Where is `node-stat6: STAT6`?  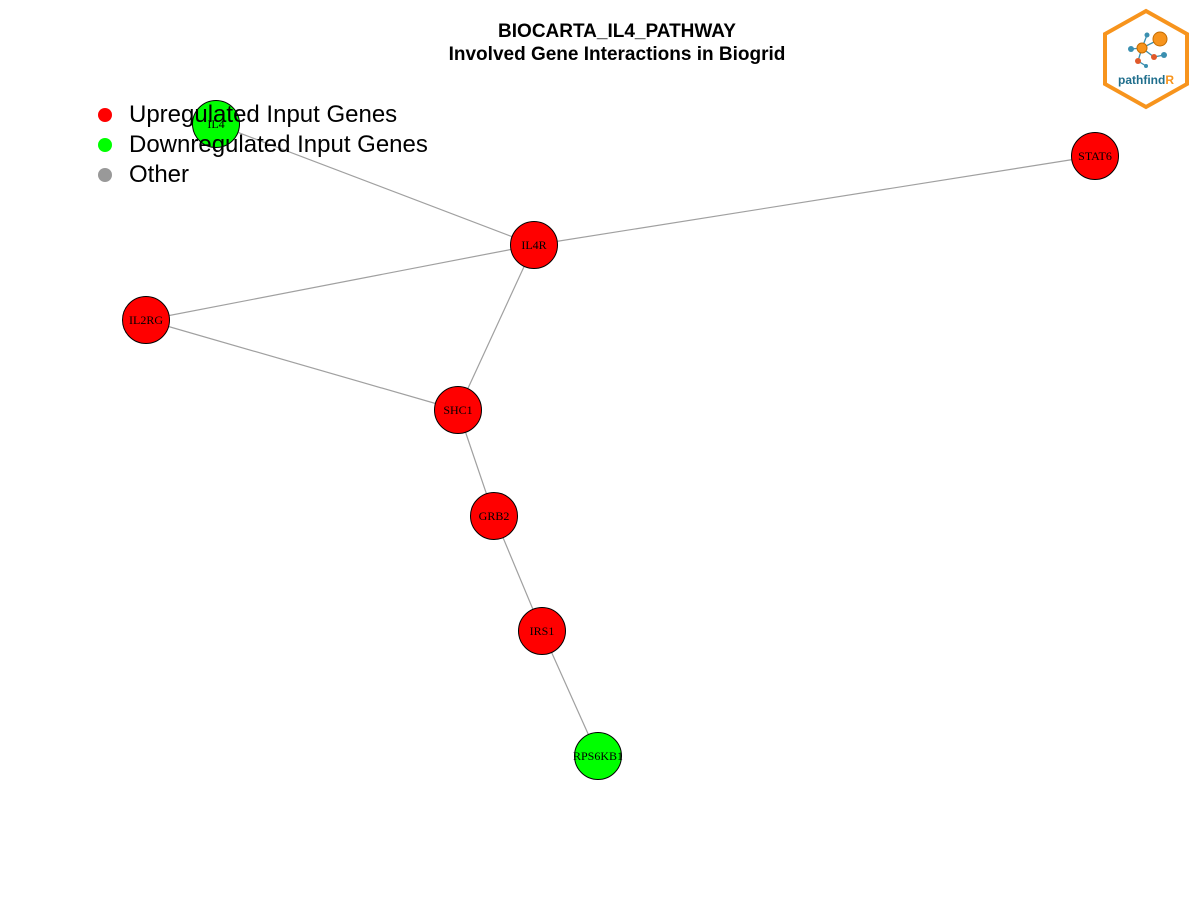 node-stat6: STAT6 is located at coordinates (1095, 156).